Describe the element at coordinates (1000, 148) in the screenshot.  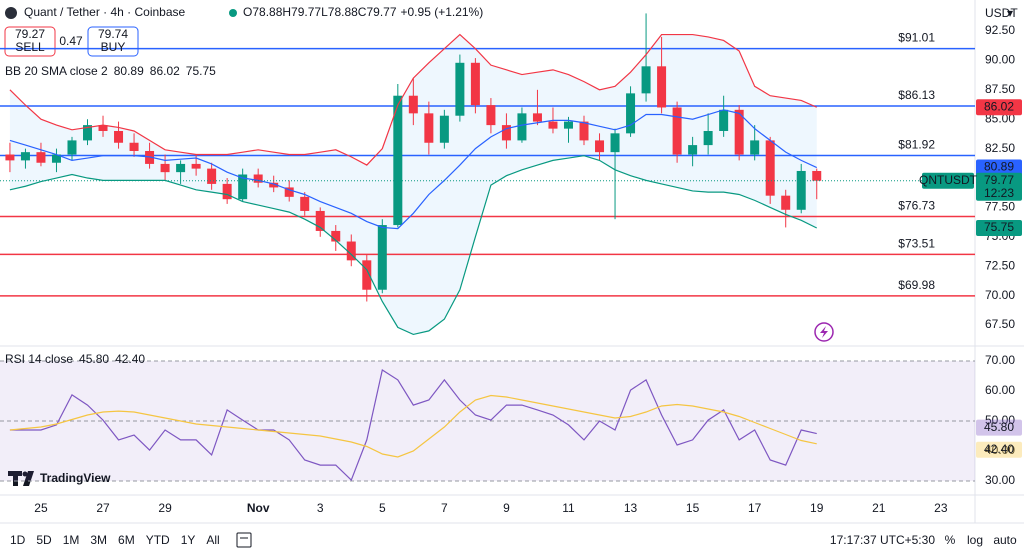
I see `y-tick-label: 82.50` at that location.